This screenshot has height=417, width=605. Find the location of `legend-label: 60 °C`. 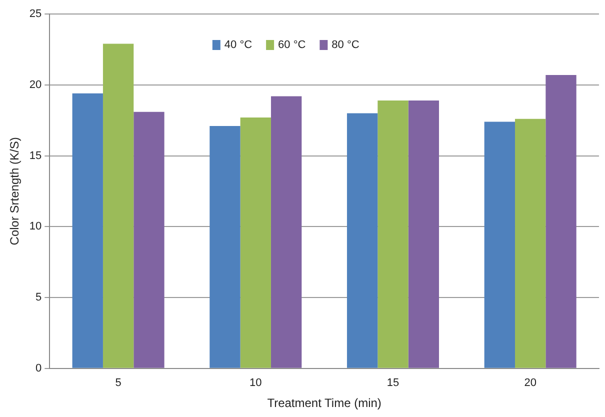

legend-label: 60 °C is located at coordinates (292, 45).